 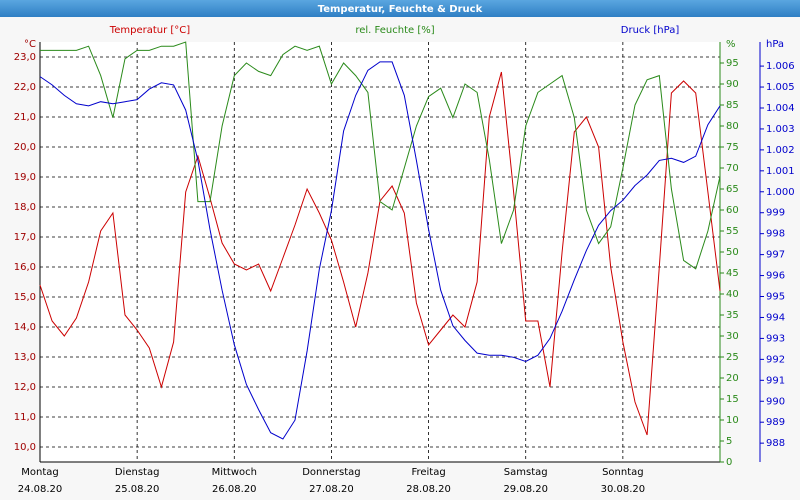 What do you see at coordinates (25, 87) in the screenshot?
I see `y-tick-label: 22,0` at bounding box center [25, 87].